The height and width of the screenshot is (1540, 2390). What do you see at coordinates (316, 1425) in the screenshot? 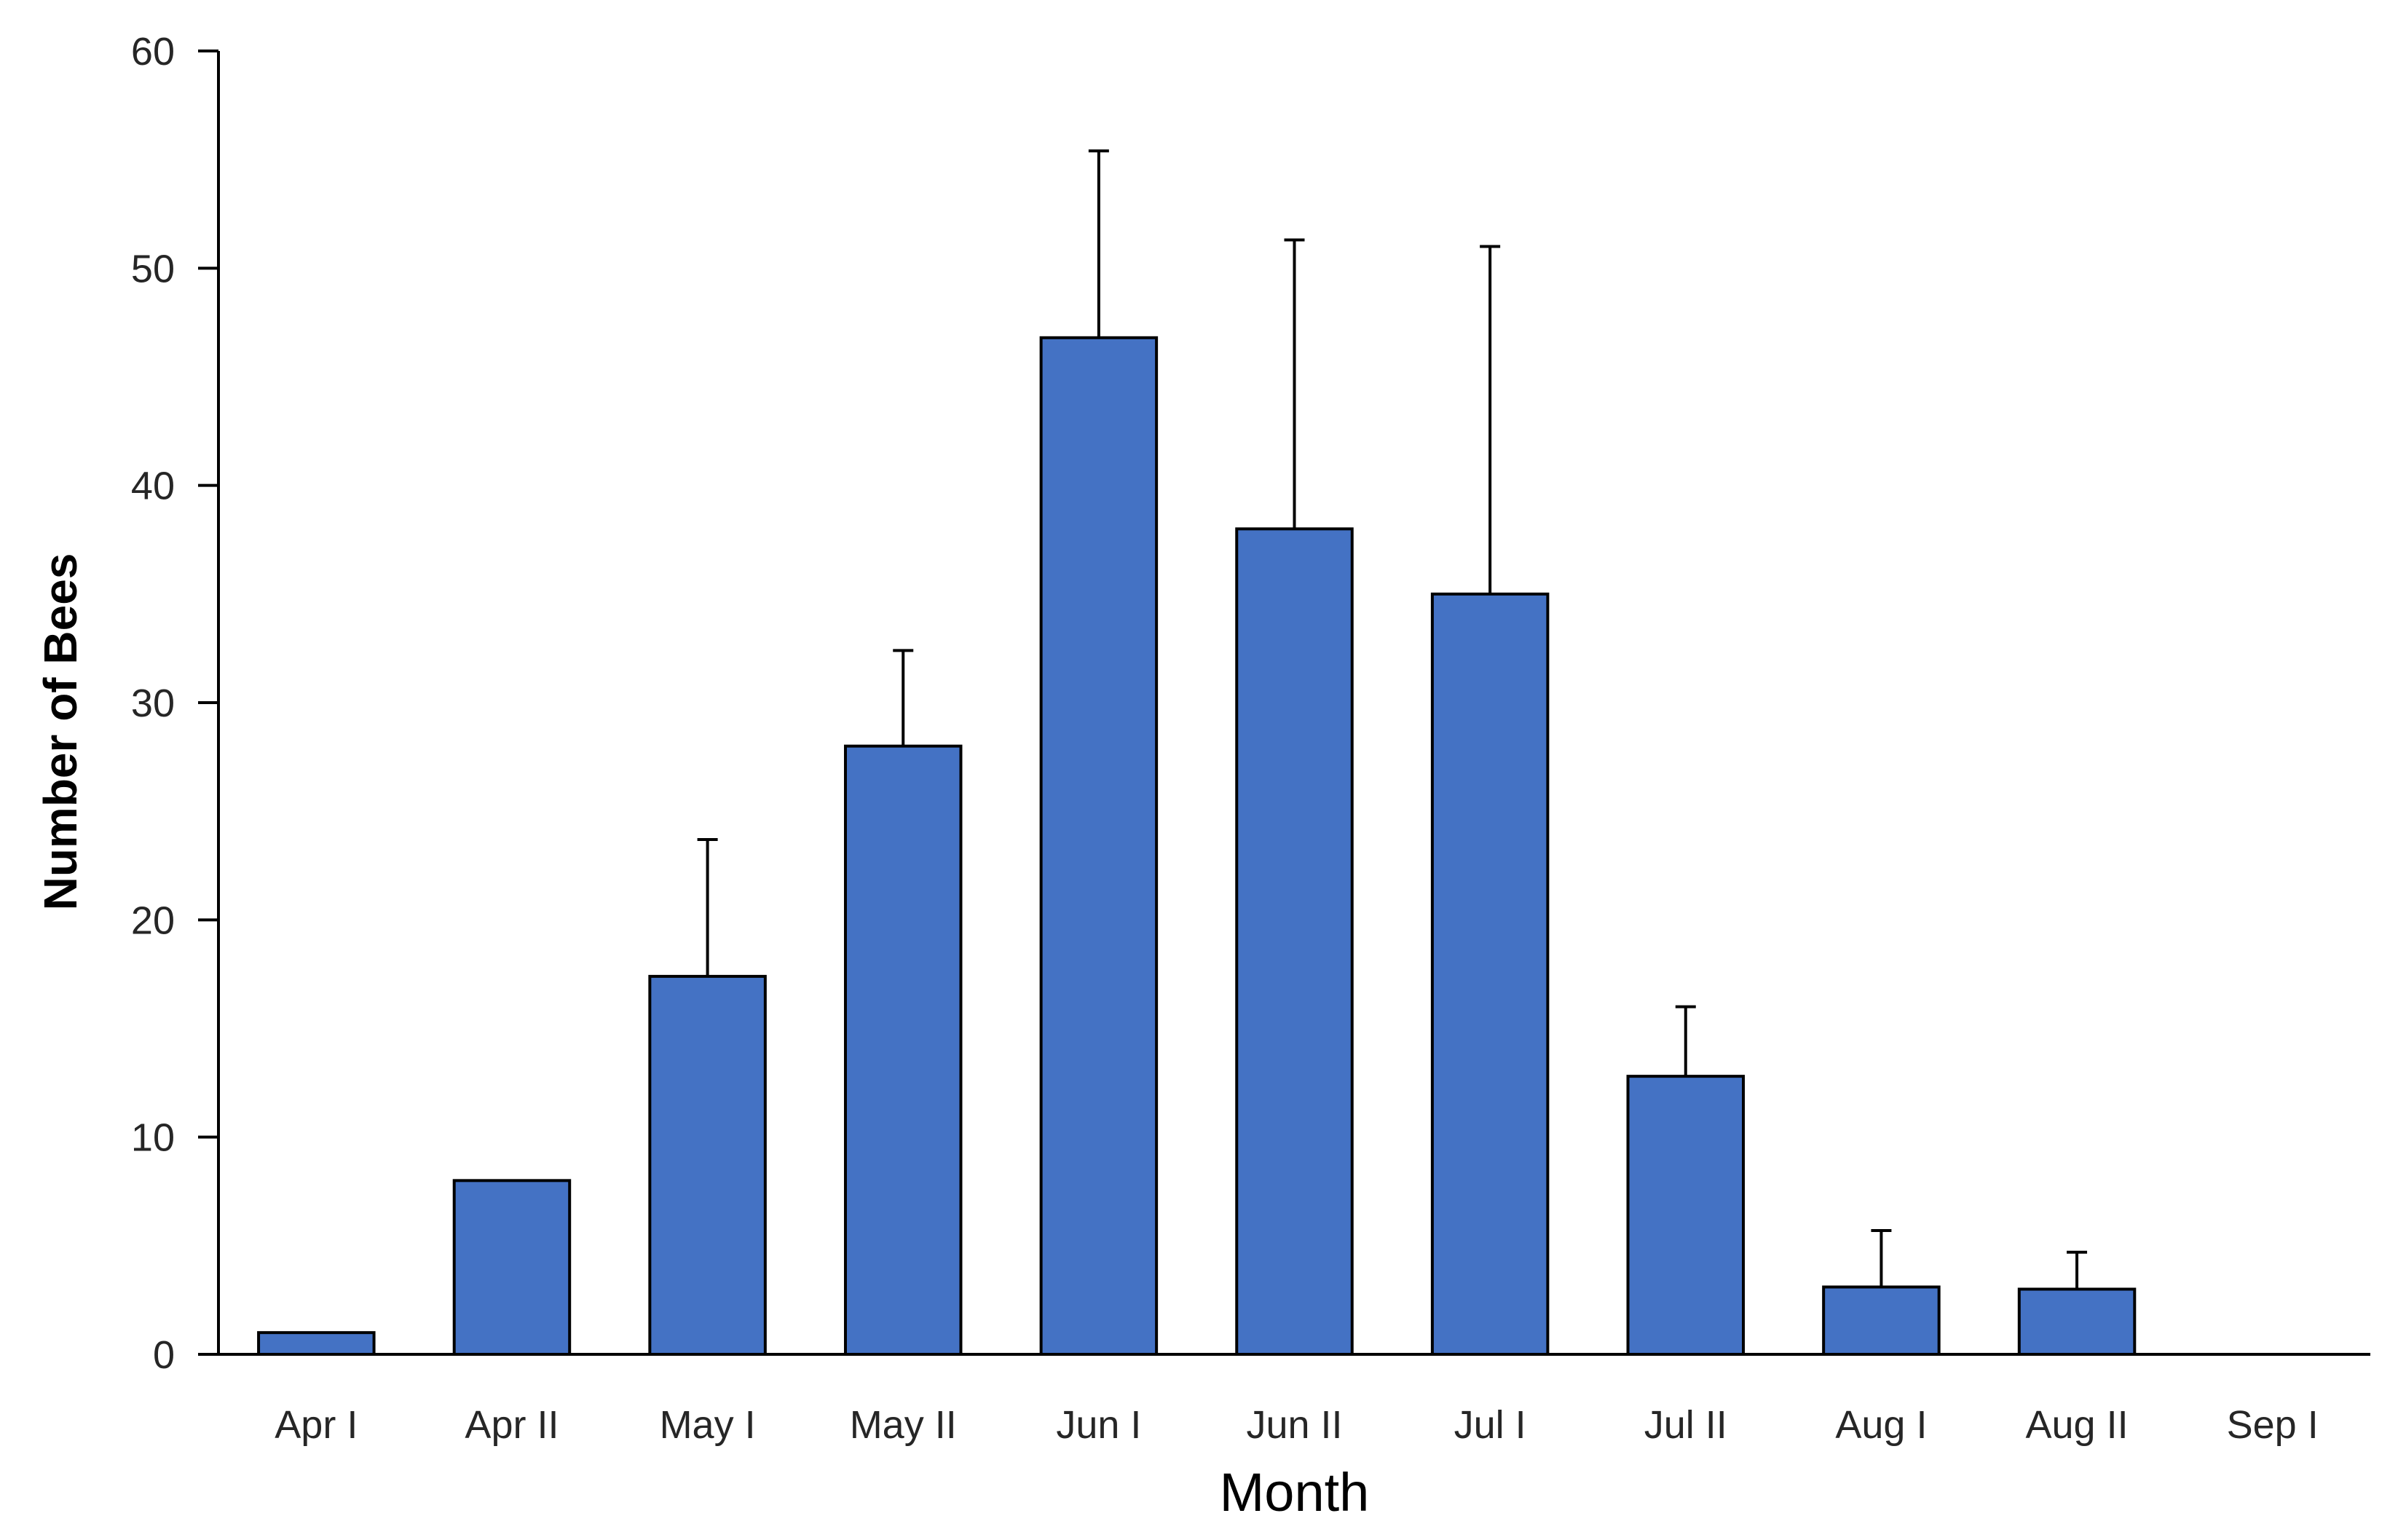
I see `x-category-label: Apr I` at bounding box center [316, 1425].